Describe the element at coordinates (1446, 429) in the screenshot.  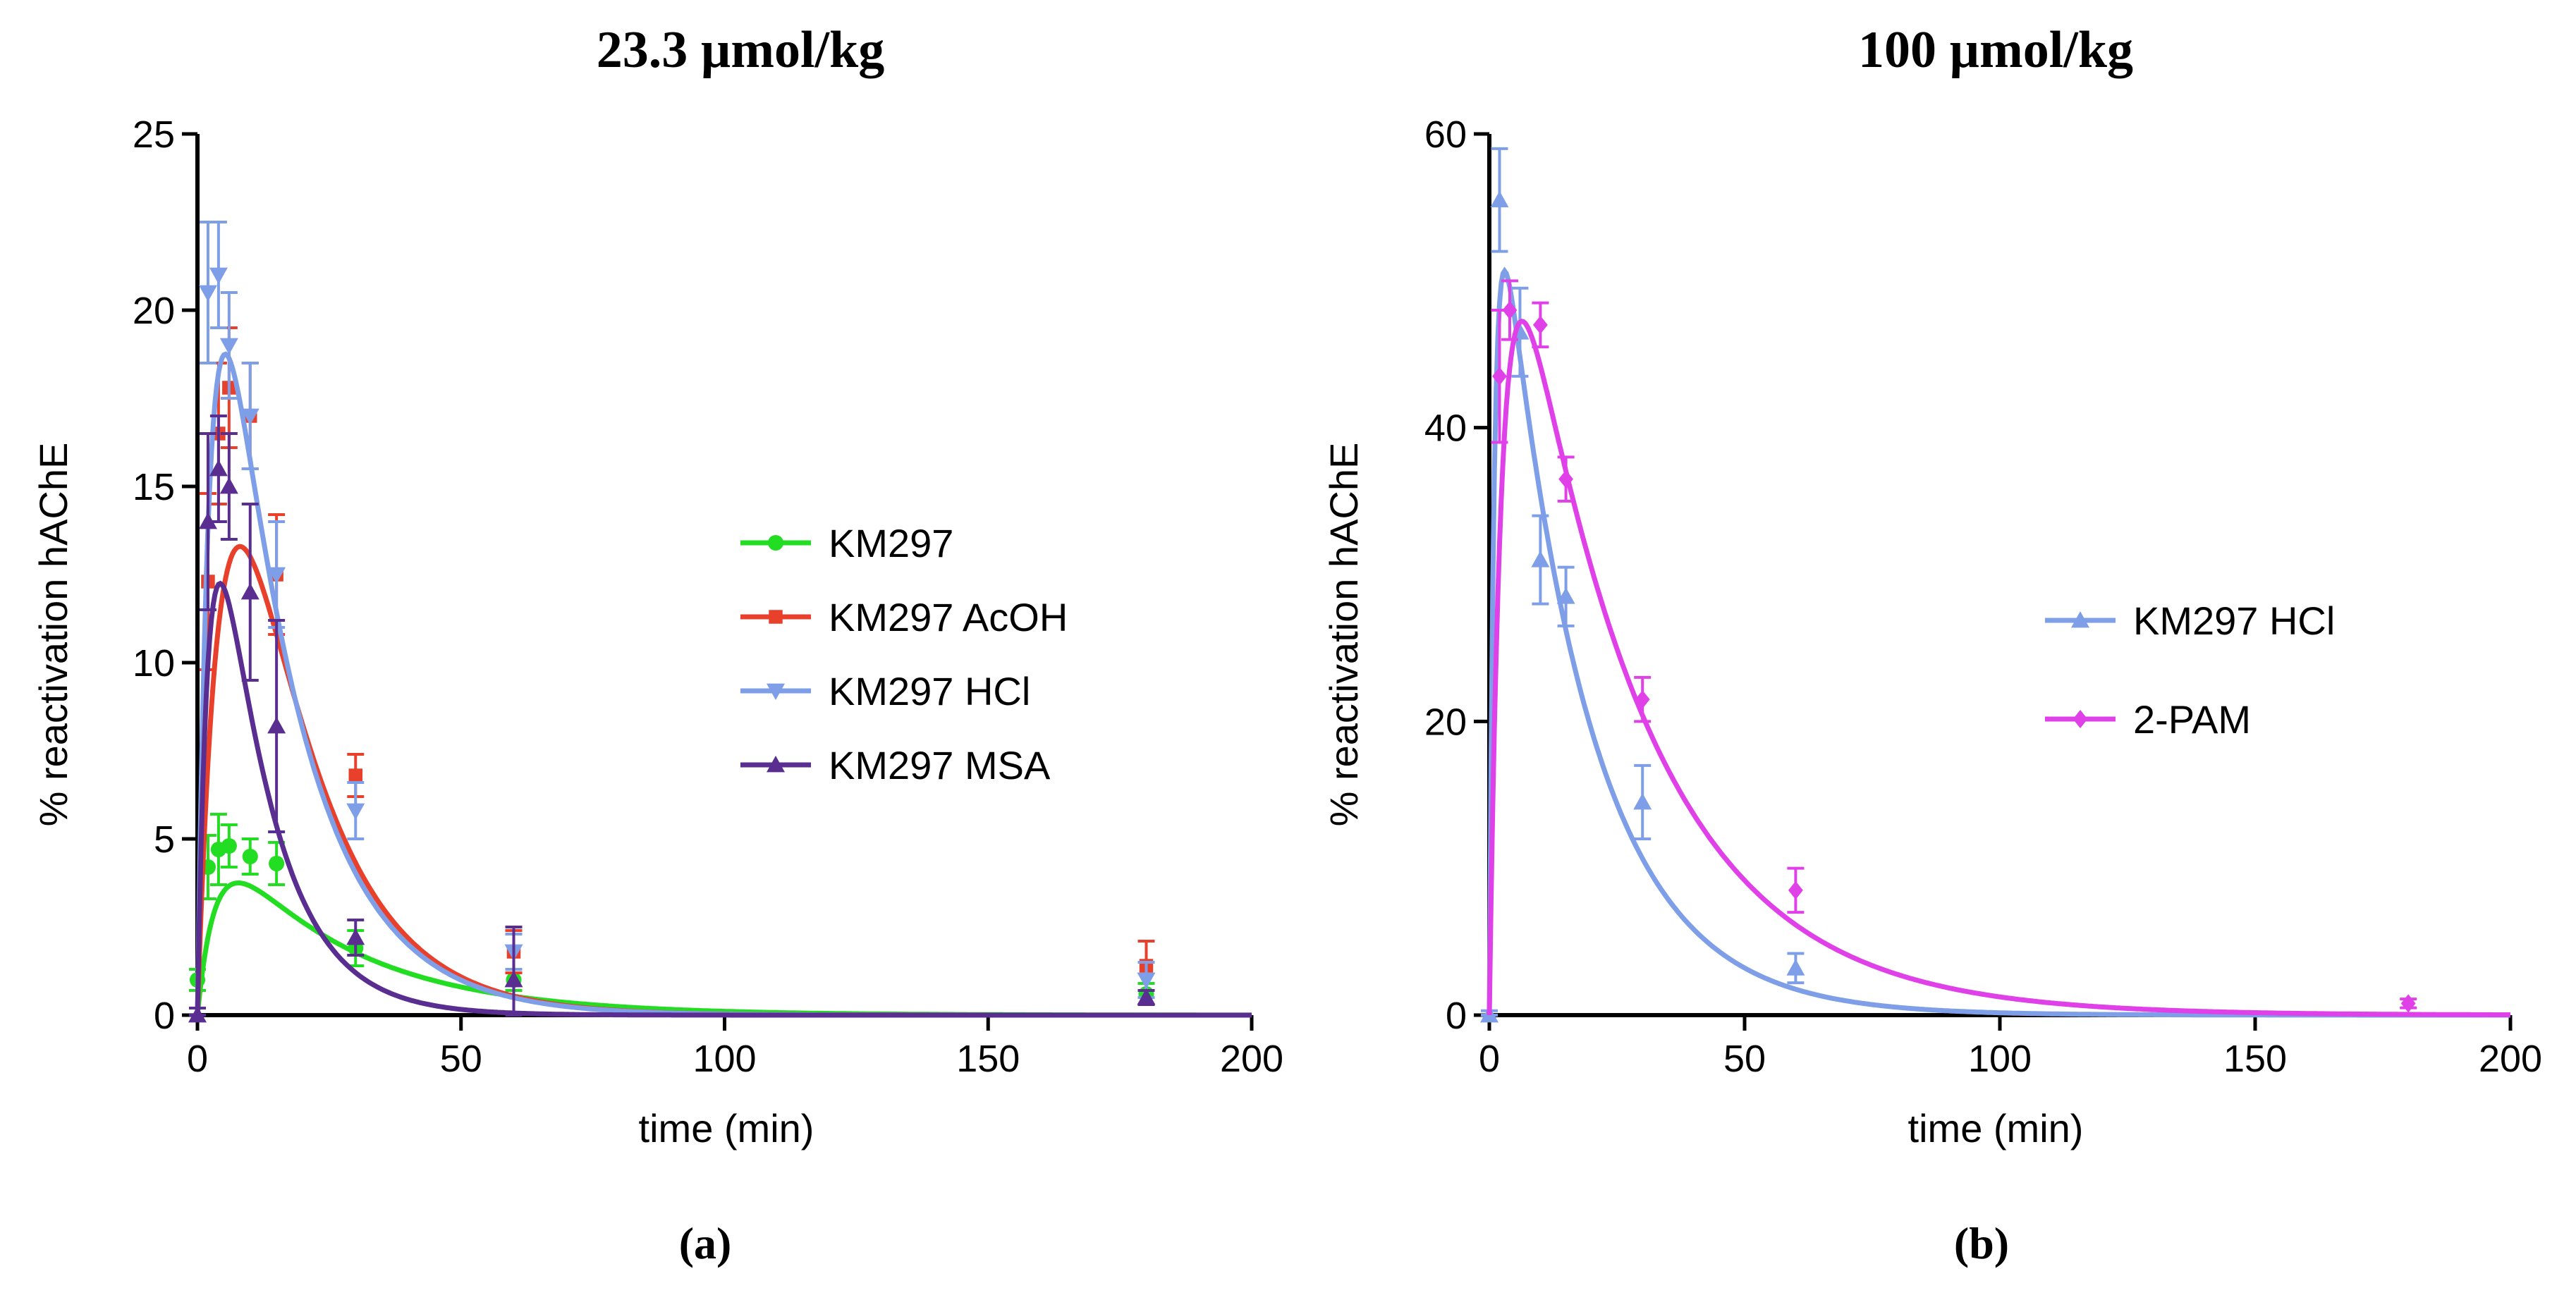
I see `y-tick-label: 40` at that location.